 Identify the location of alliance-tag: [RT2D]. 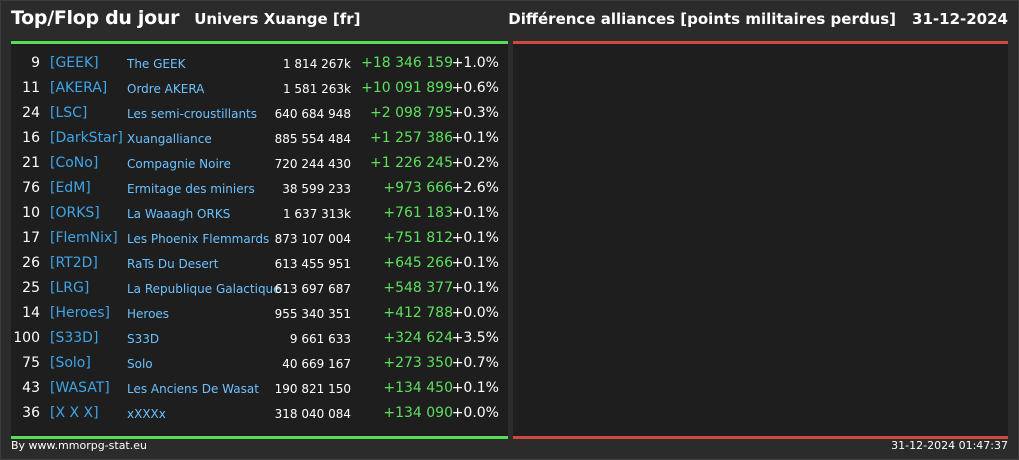
(74, 263).